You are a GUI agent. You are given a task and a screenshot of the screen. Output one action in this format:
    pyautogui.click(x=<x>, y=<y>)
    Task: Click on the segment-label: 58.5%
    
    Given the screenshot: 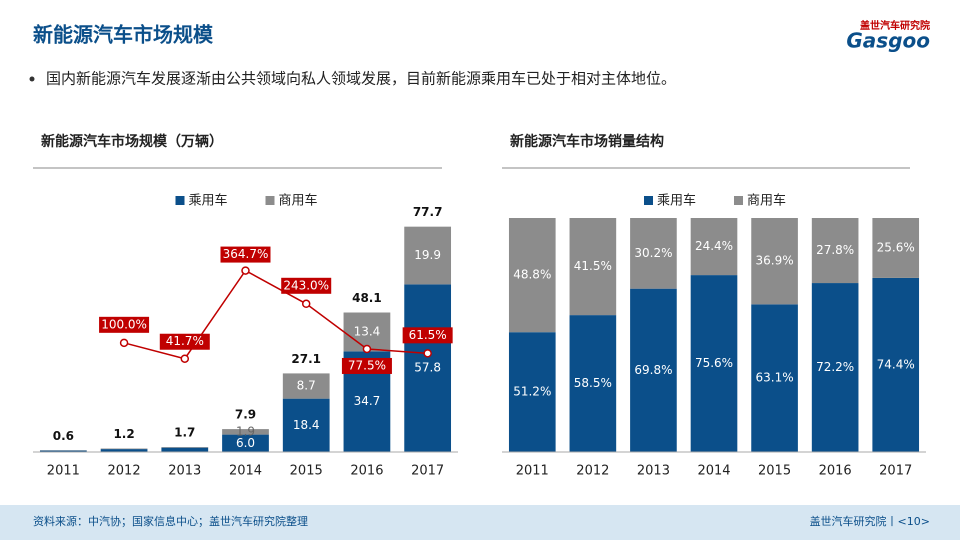 What is the action you would take?
    pyautogui.click(x=593, y=383)
    